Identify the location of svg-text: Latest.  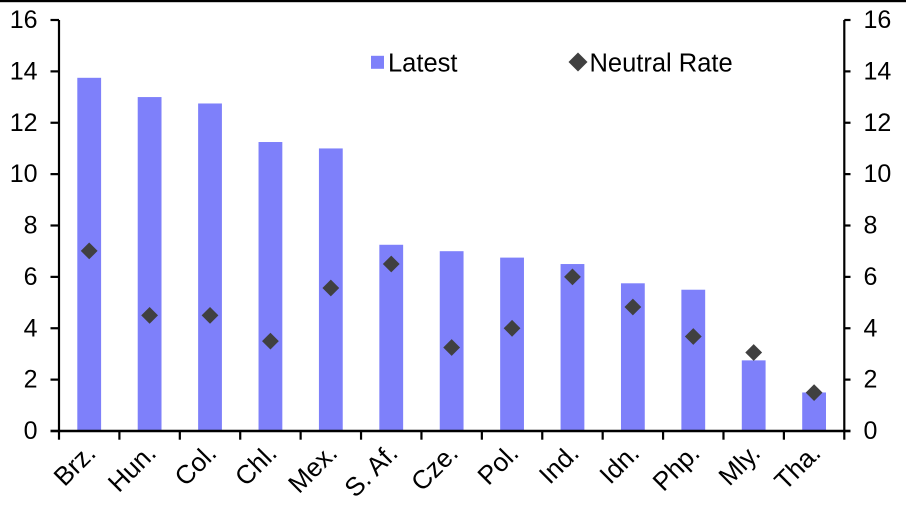
(422, 64).